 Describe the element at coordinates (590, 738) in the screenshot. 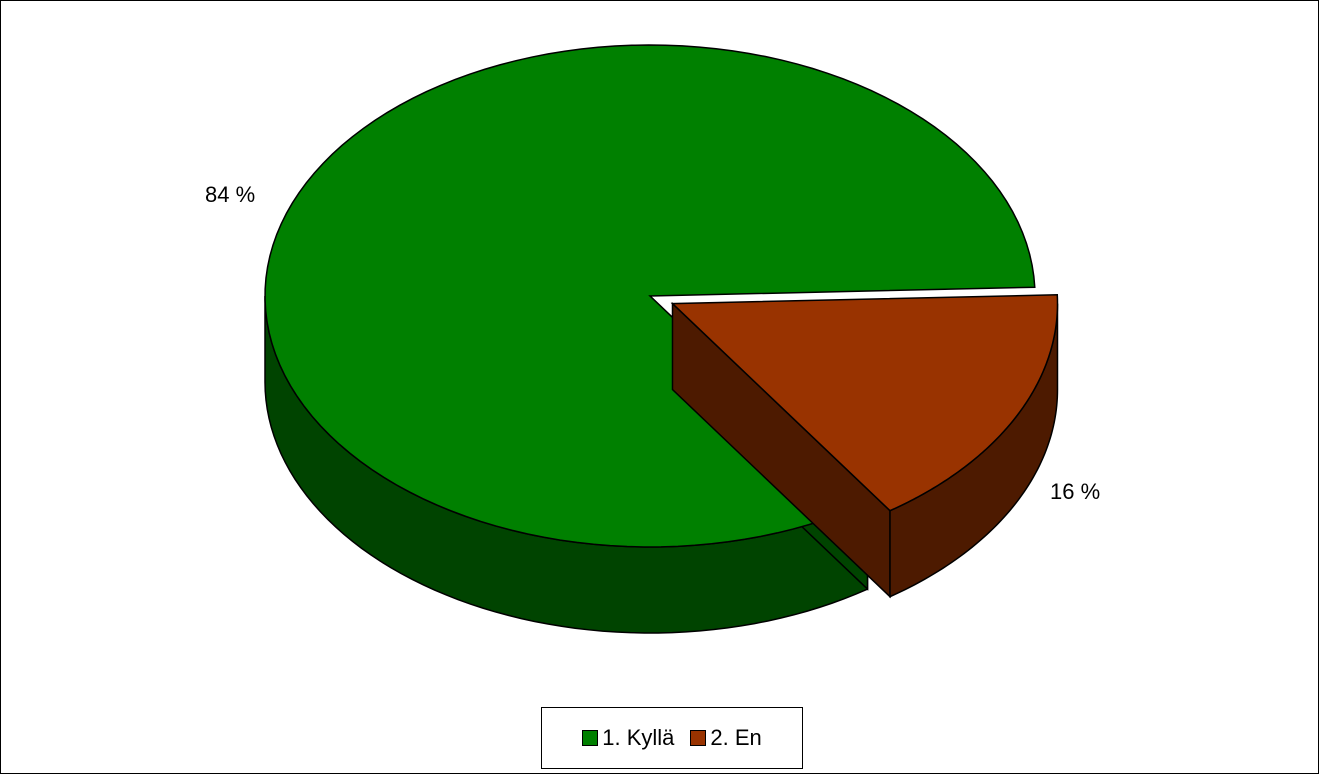

I see `legend-swatch-kylla` at that location.